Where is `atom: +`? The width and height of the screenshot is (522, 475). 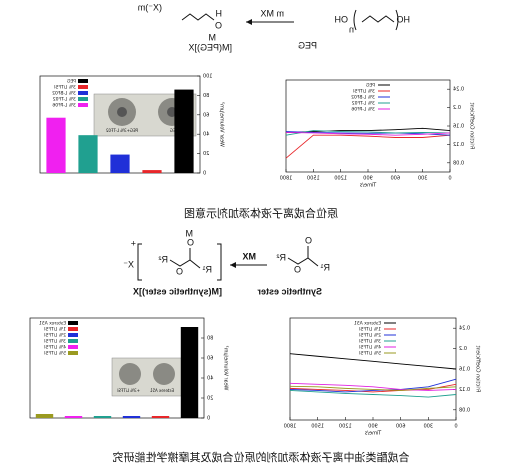
atom: + is located at coordinates (133, 243).